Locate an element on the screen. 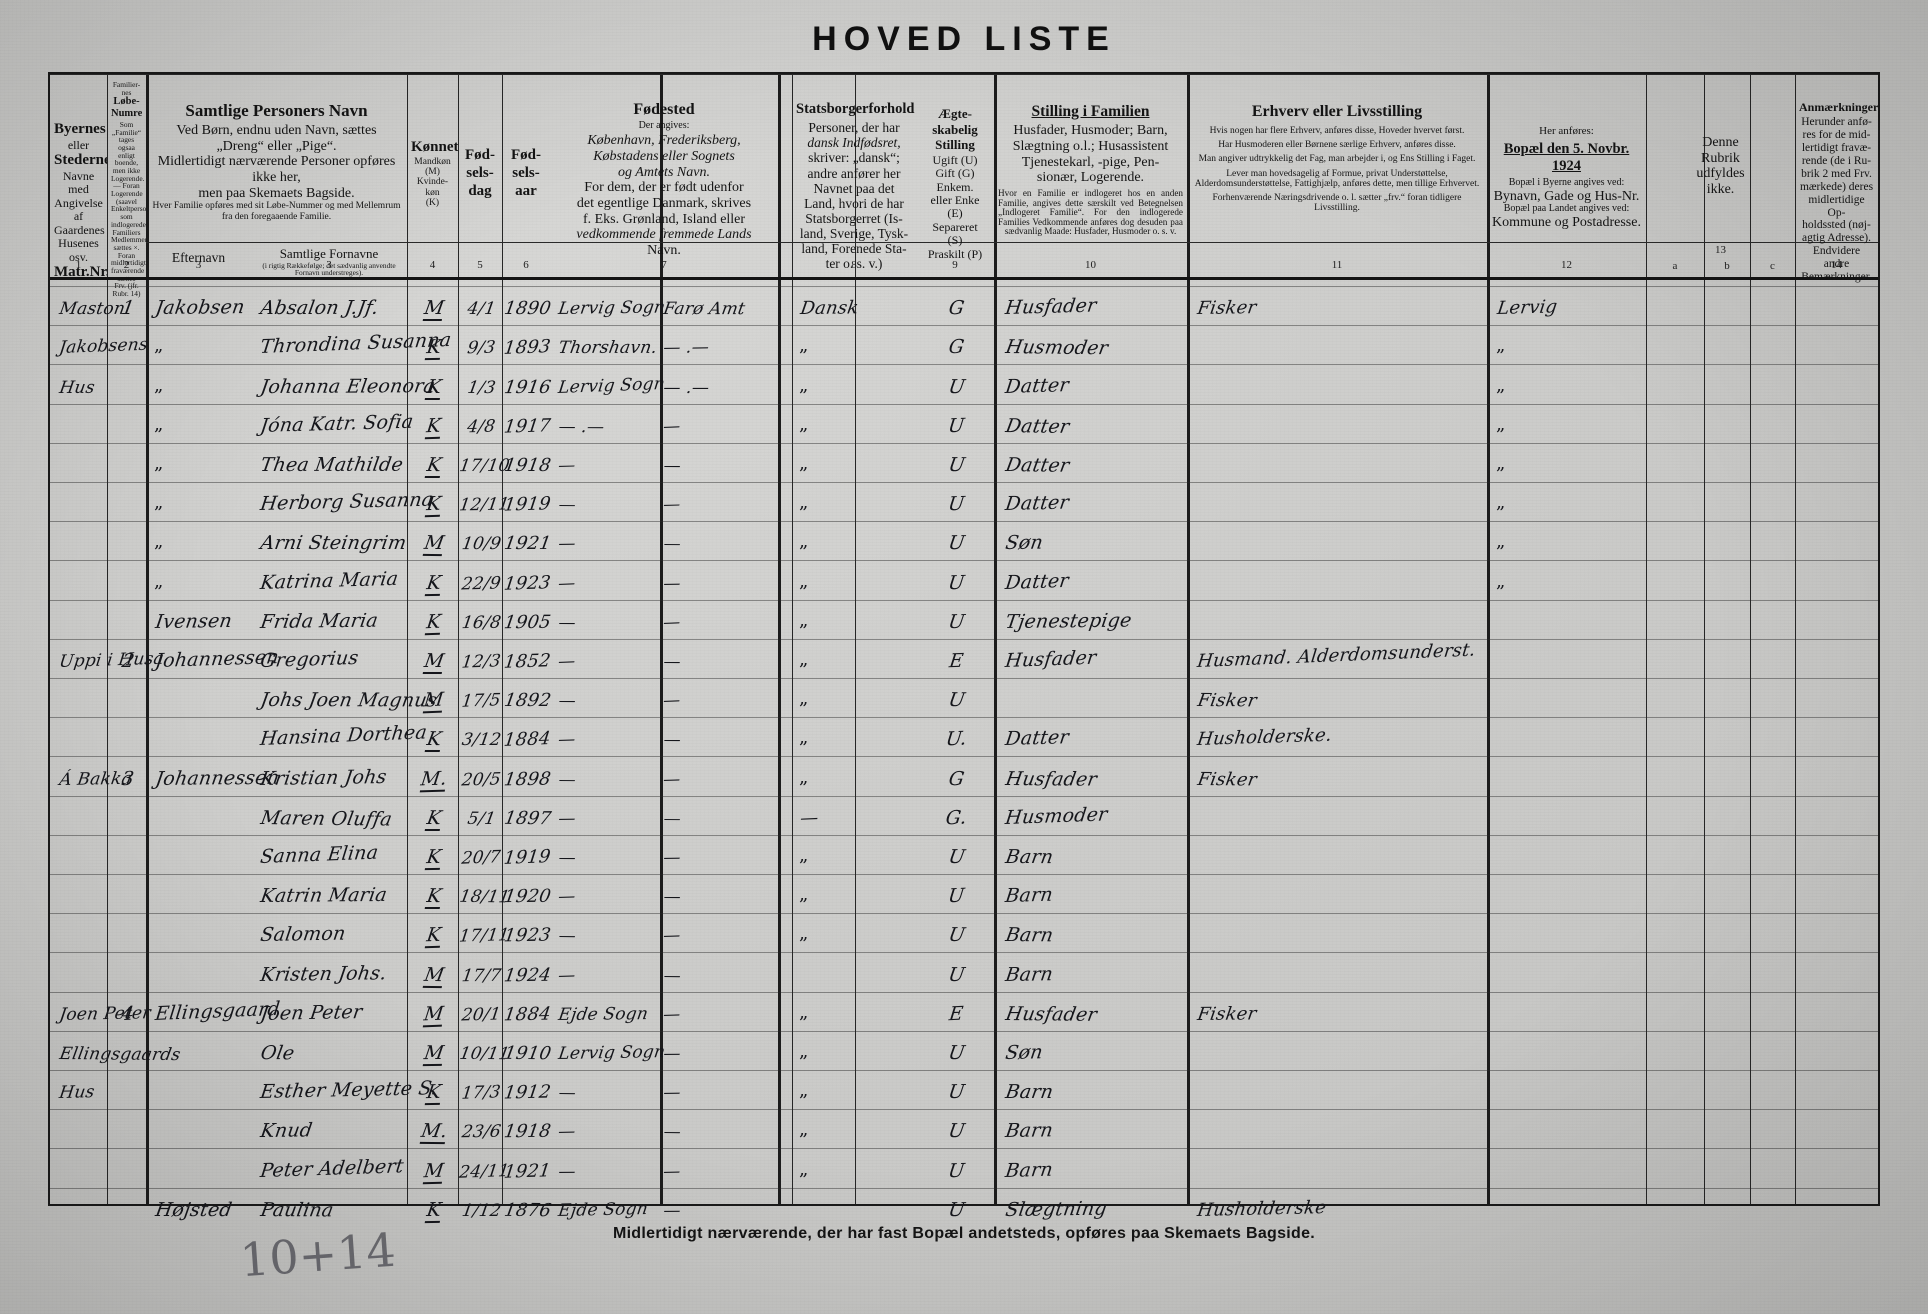 The width and height of the screenshot is (1928, 1314). cell-sex: M. is located at coordinates (434, 1132).